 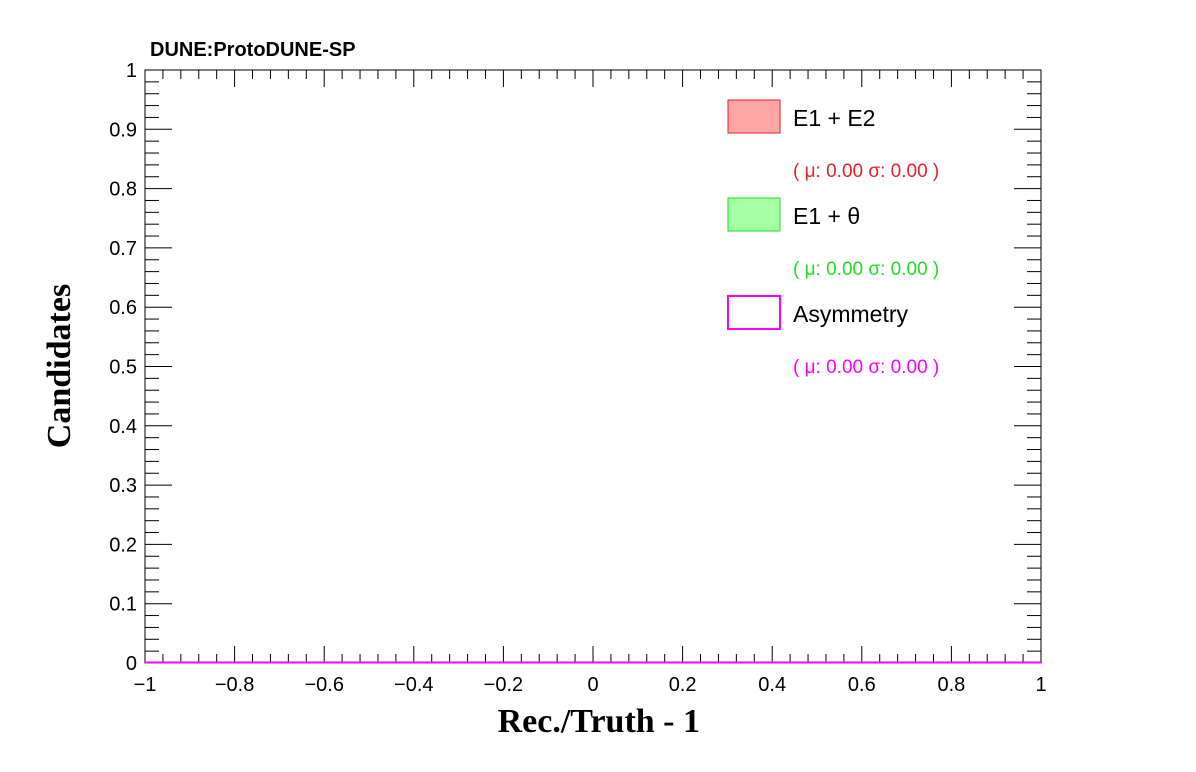 I want to click on y-tick-label: 0.1, so click(x=123, y=605).